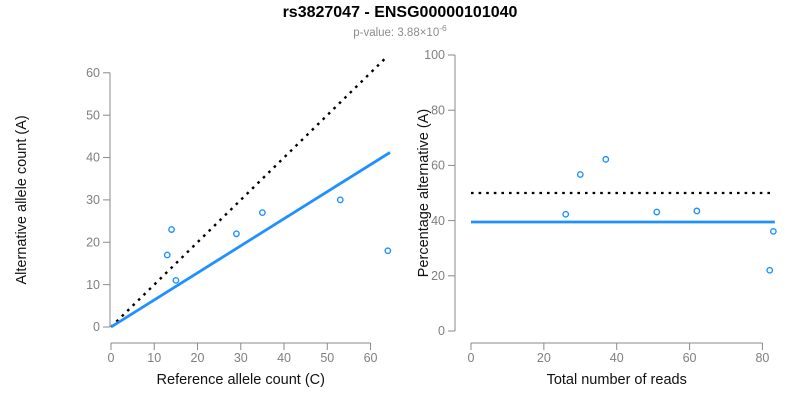 This screenshot has height=400, width=800. What do you see at coordinates (93, 285) in the screenshot?
I see `y-tick-label: 10` at bounding box center [93, 285].